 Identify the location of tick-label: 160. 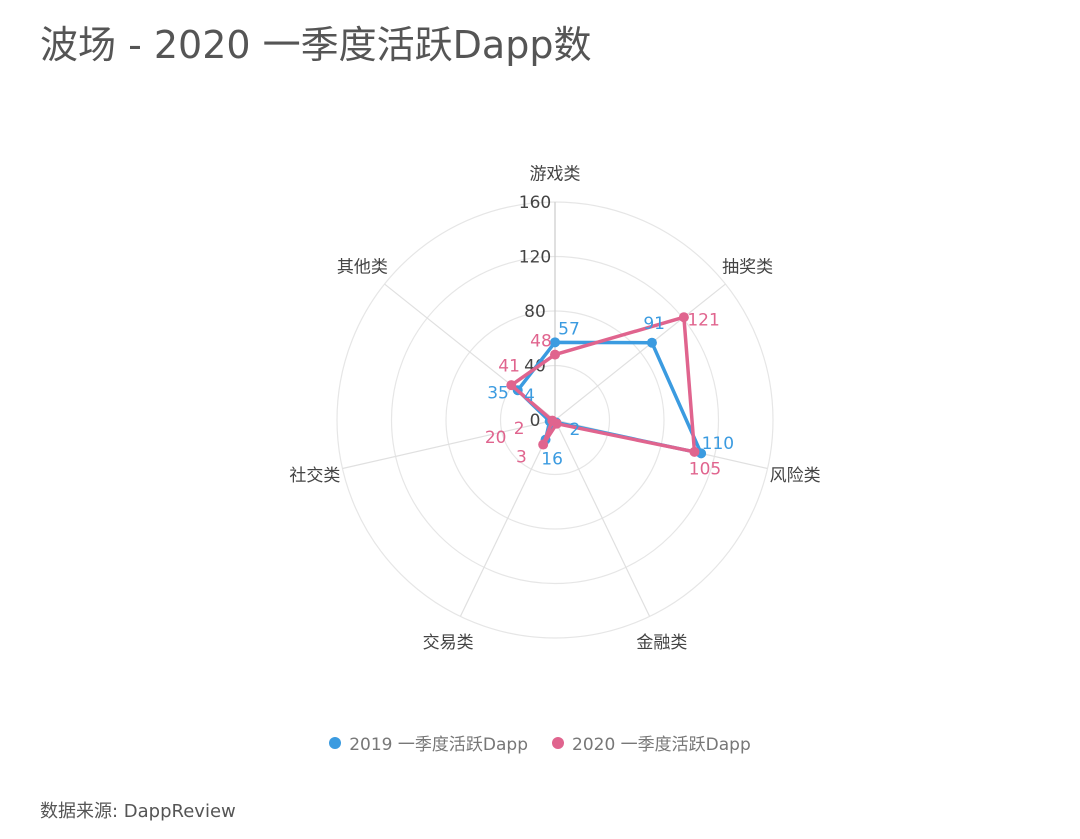
(535, 203).